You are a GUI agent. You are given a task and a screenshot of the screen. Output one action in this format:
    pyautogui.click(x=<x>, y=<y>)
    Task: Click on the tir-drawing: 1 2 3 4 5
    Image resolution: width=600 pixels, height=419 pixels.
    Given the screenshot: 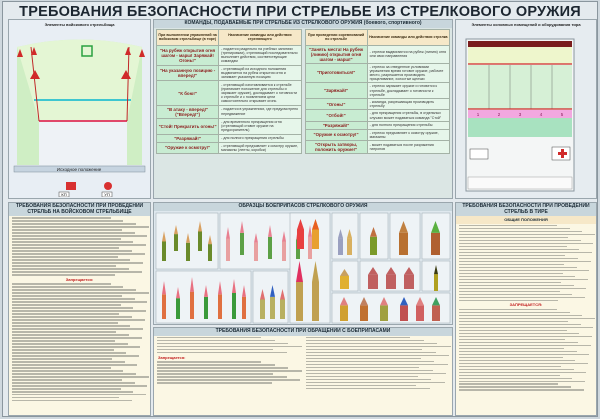 What is the action you would take?
    pyautogui.click(x=520, y=115)
    